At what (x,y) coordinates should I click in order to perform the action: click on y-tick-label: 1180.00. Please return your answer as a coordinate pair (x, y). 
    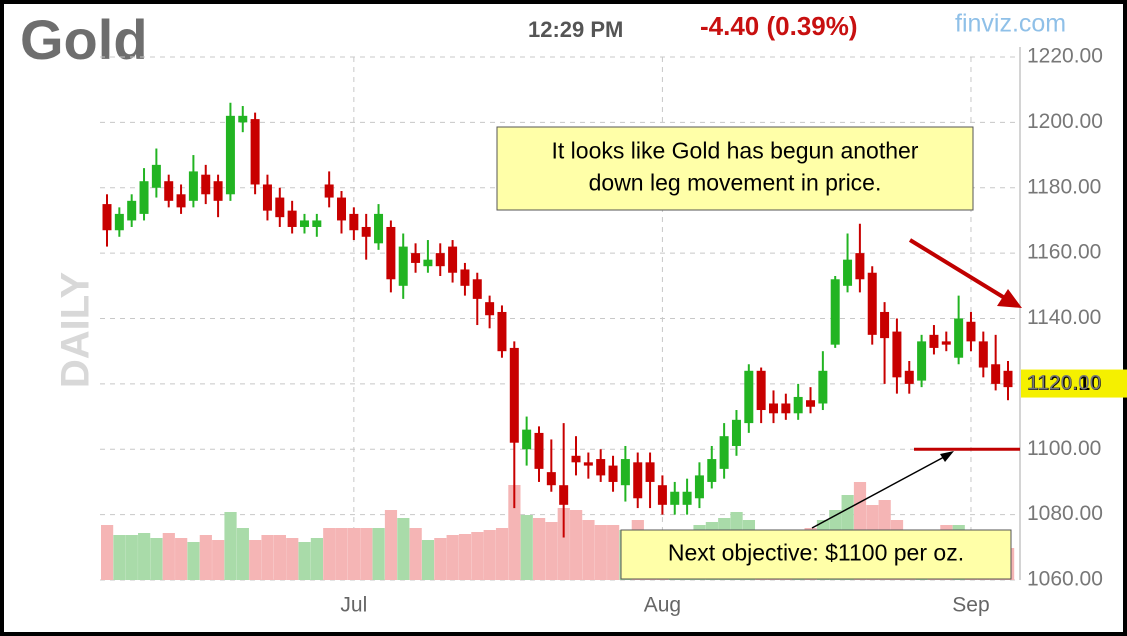
    Looking at the image, I should click on (1064, 186).